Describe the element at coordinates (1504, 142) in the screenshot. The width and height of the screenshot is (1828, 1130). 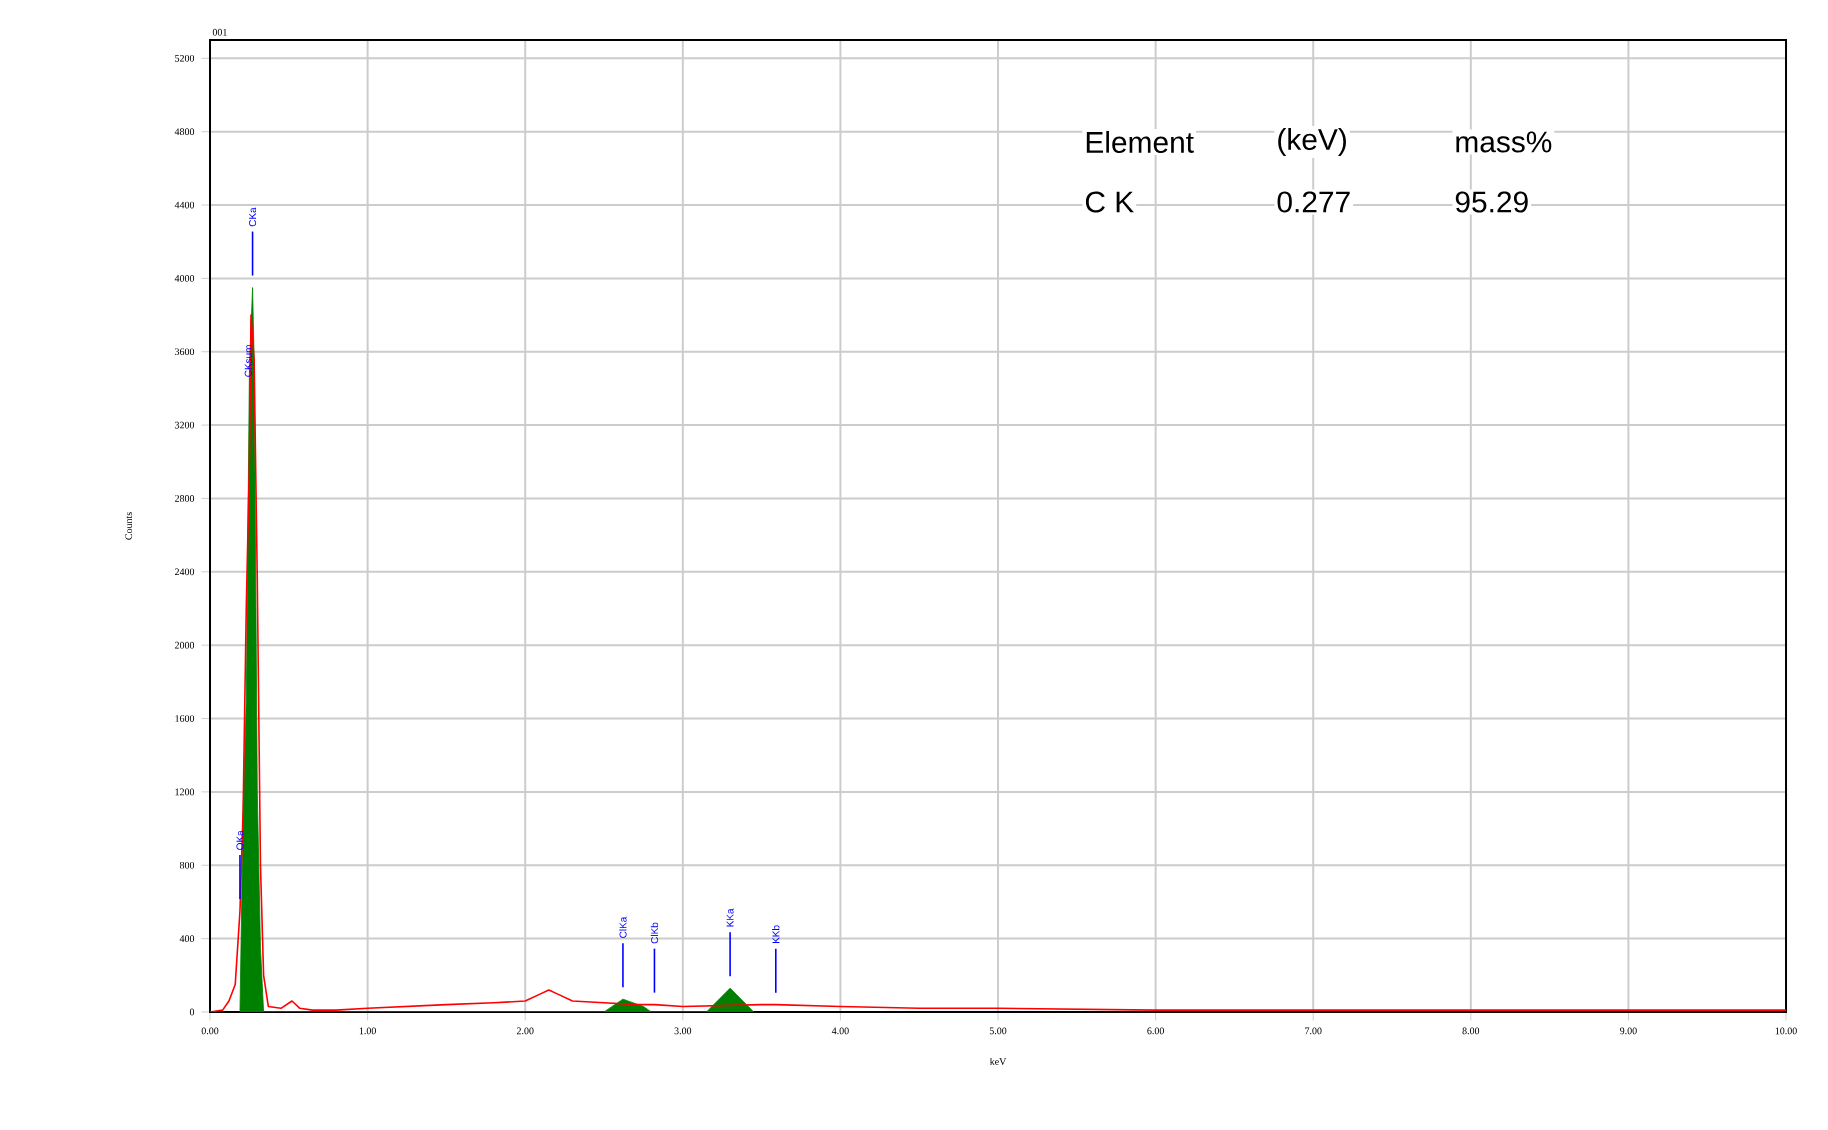
I see `annotation: mass%` at that location.